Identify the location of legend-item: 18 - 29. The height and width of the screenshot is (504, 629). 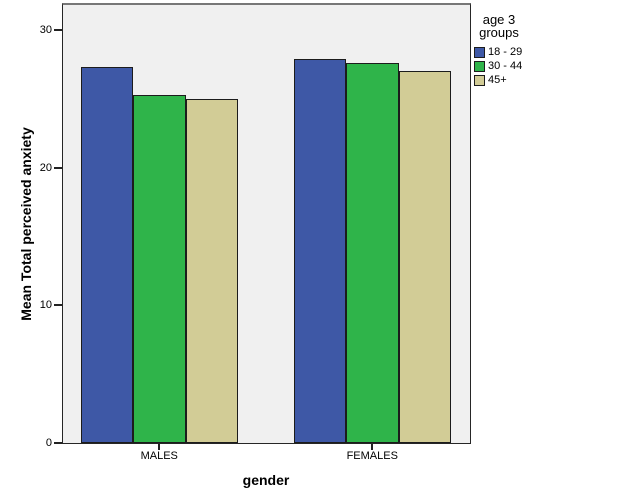
(551, 52).